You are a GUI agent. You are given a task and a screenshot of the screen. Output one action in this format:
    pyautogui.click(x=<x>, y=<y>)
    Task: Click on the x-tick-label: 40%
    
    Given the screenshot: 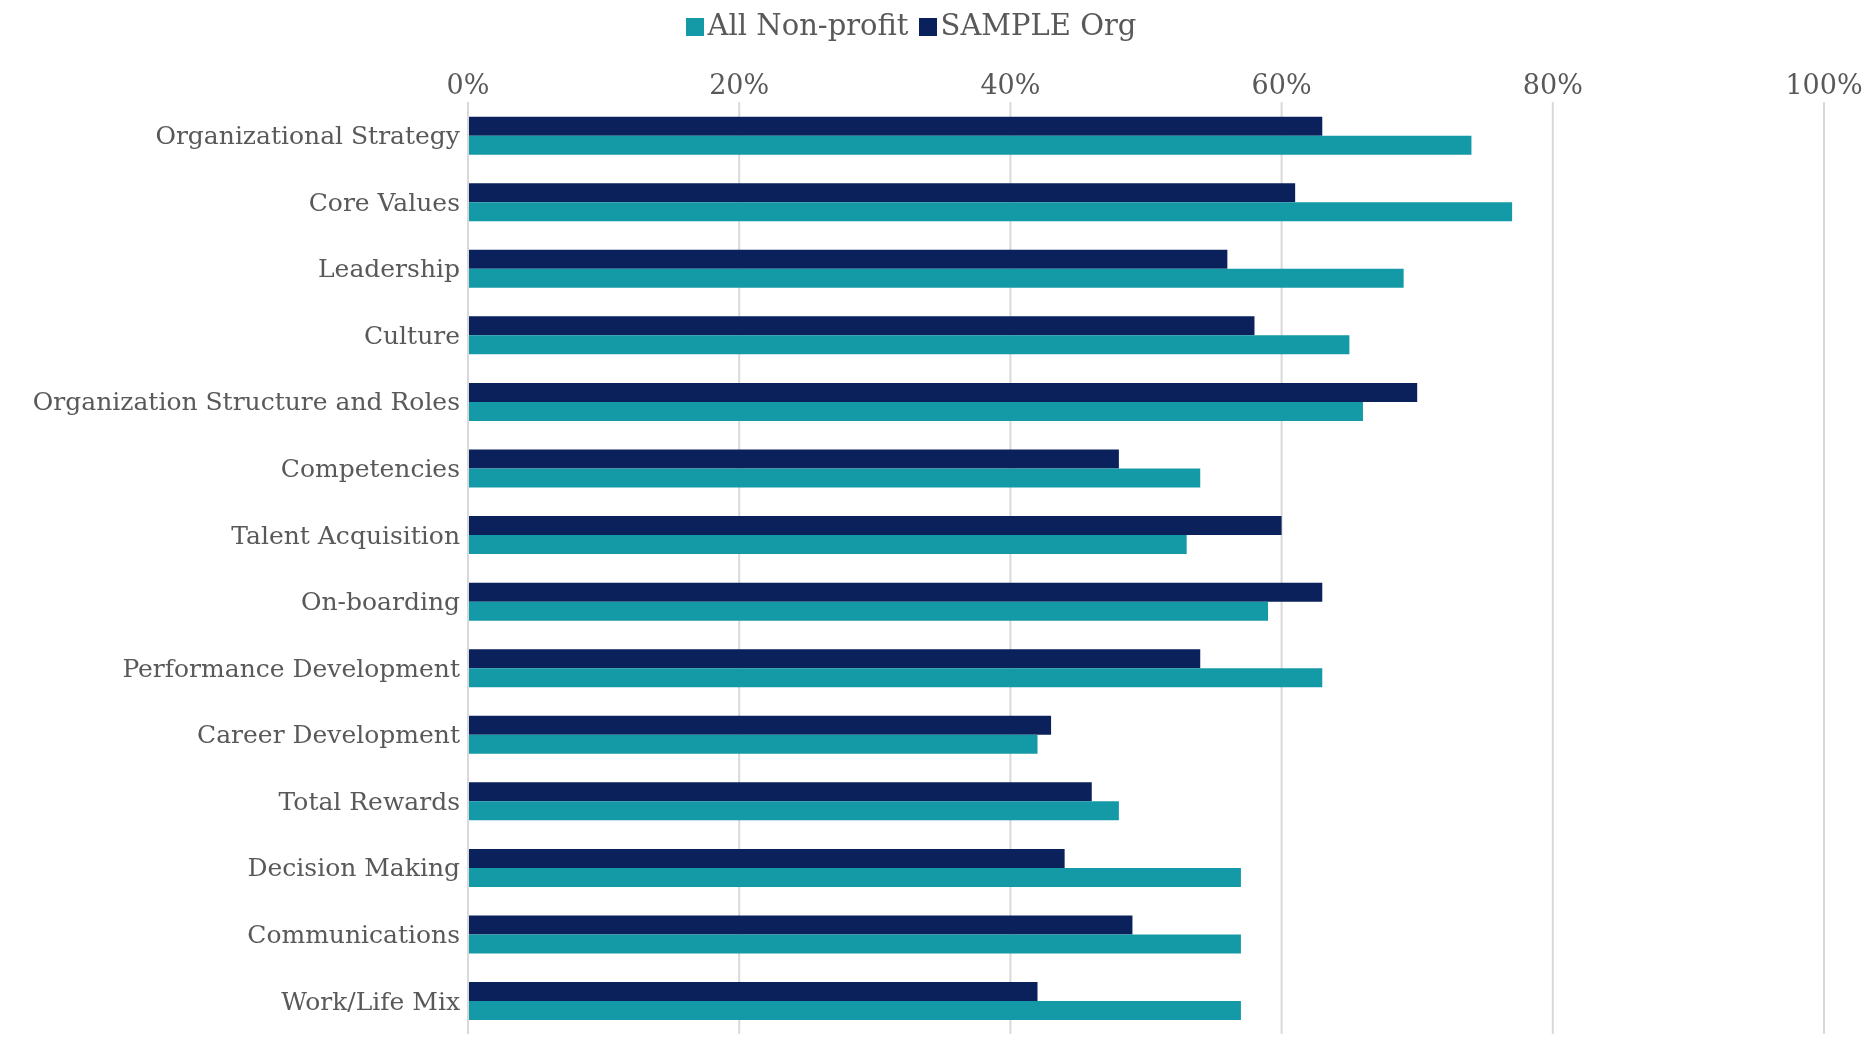 What is the action you would take?
    pyautogui.click(x=1010, y=84)
    